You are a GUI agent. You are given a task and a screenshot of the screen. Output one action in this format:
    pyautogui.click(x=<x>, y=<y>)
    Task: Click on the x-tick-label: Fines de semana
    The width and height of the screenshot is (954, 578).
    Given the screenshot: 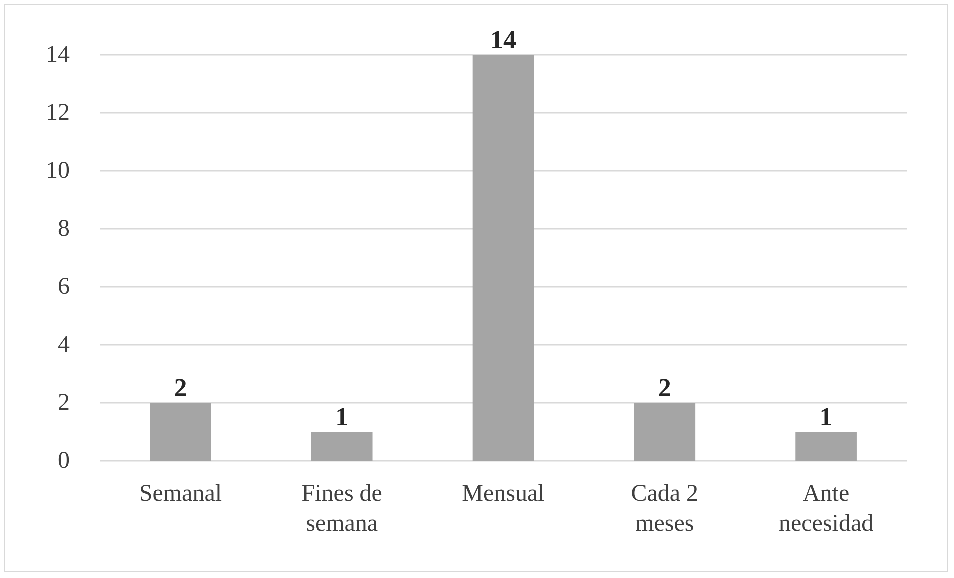 What is the action you would take?
    pyautogui.click(x=342, y=509)
    